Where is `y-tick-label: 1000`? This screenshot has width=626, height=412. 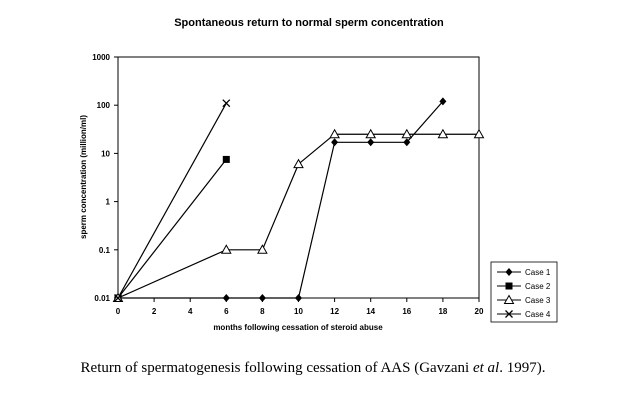 y-tick-label: 1000 is located at coordinates (101, 57).